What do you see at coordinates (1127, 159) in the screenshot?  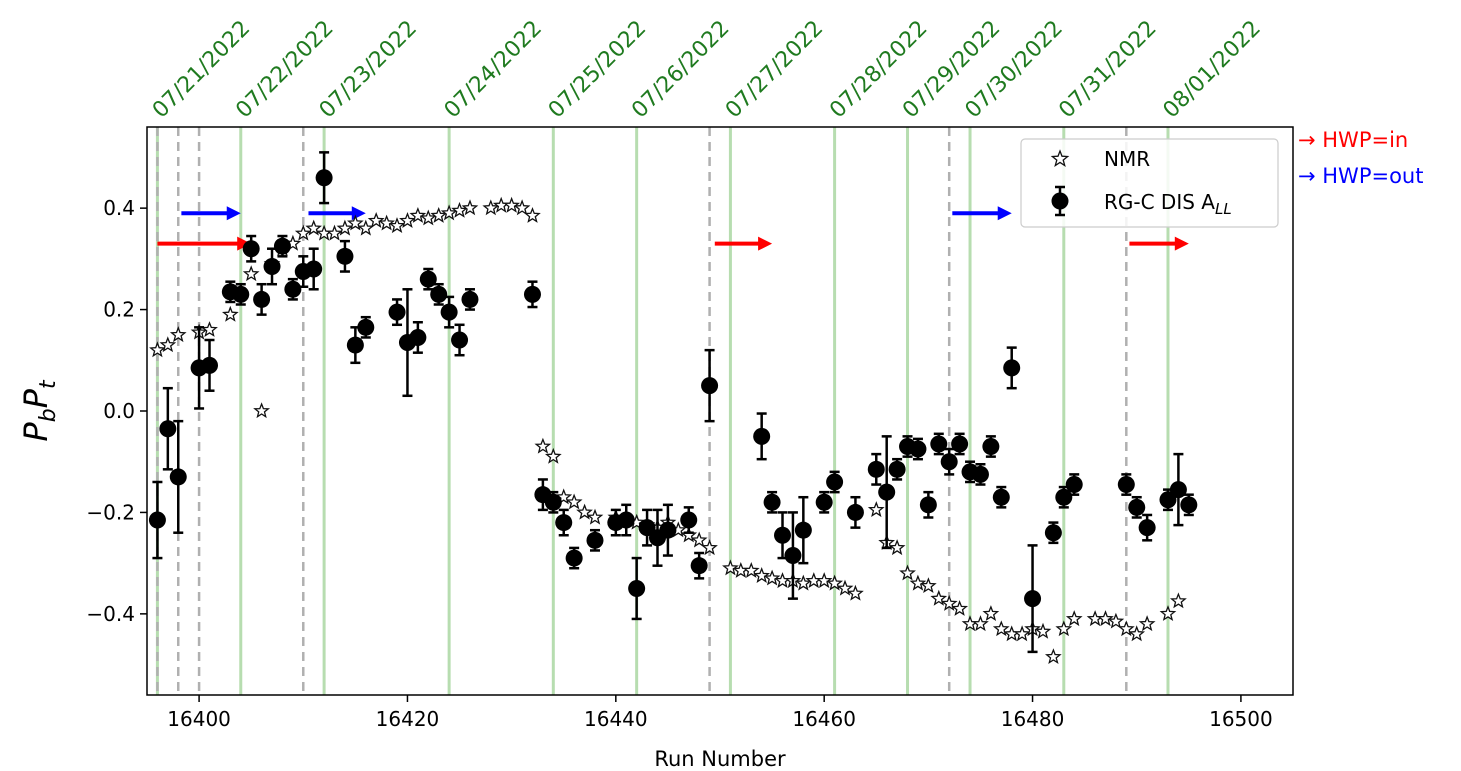 I see `legend-nmr-label: NMR` at bounding box center [1127, 159].